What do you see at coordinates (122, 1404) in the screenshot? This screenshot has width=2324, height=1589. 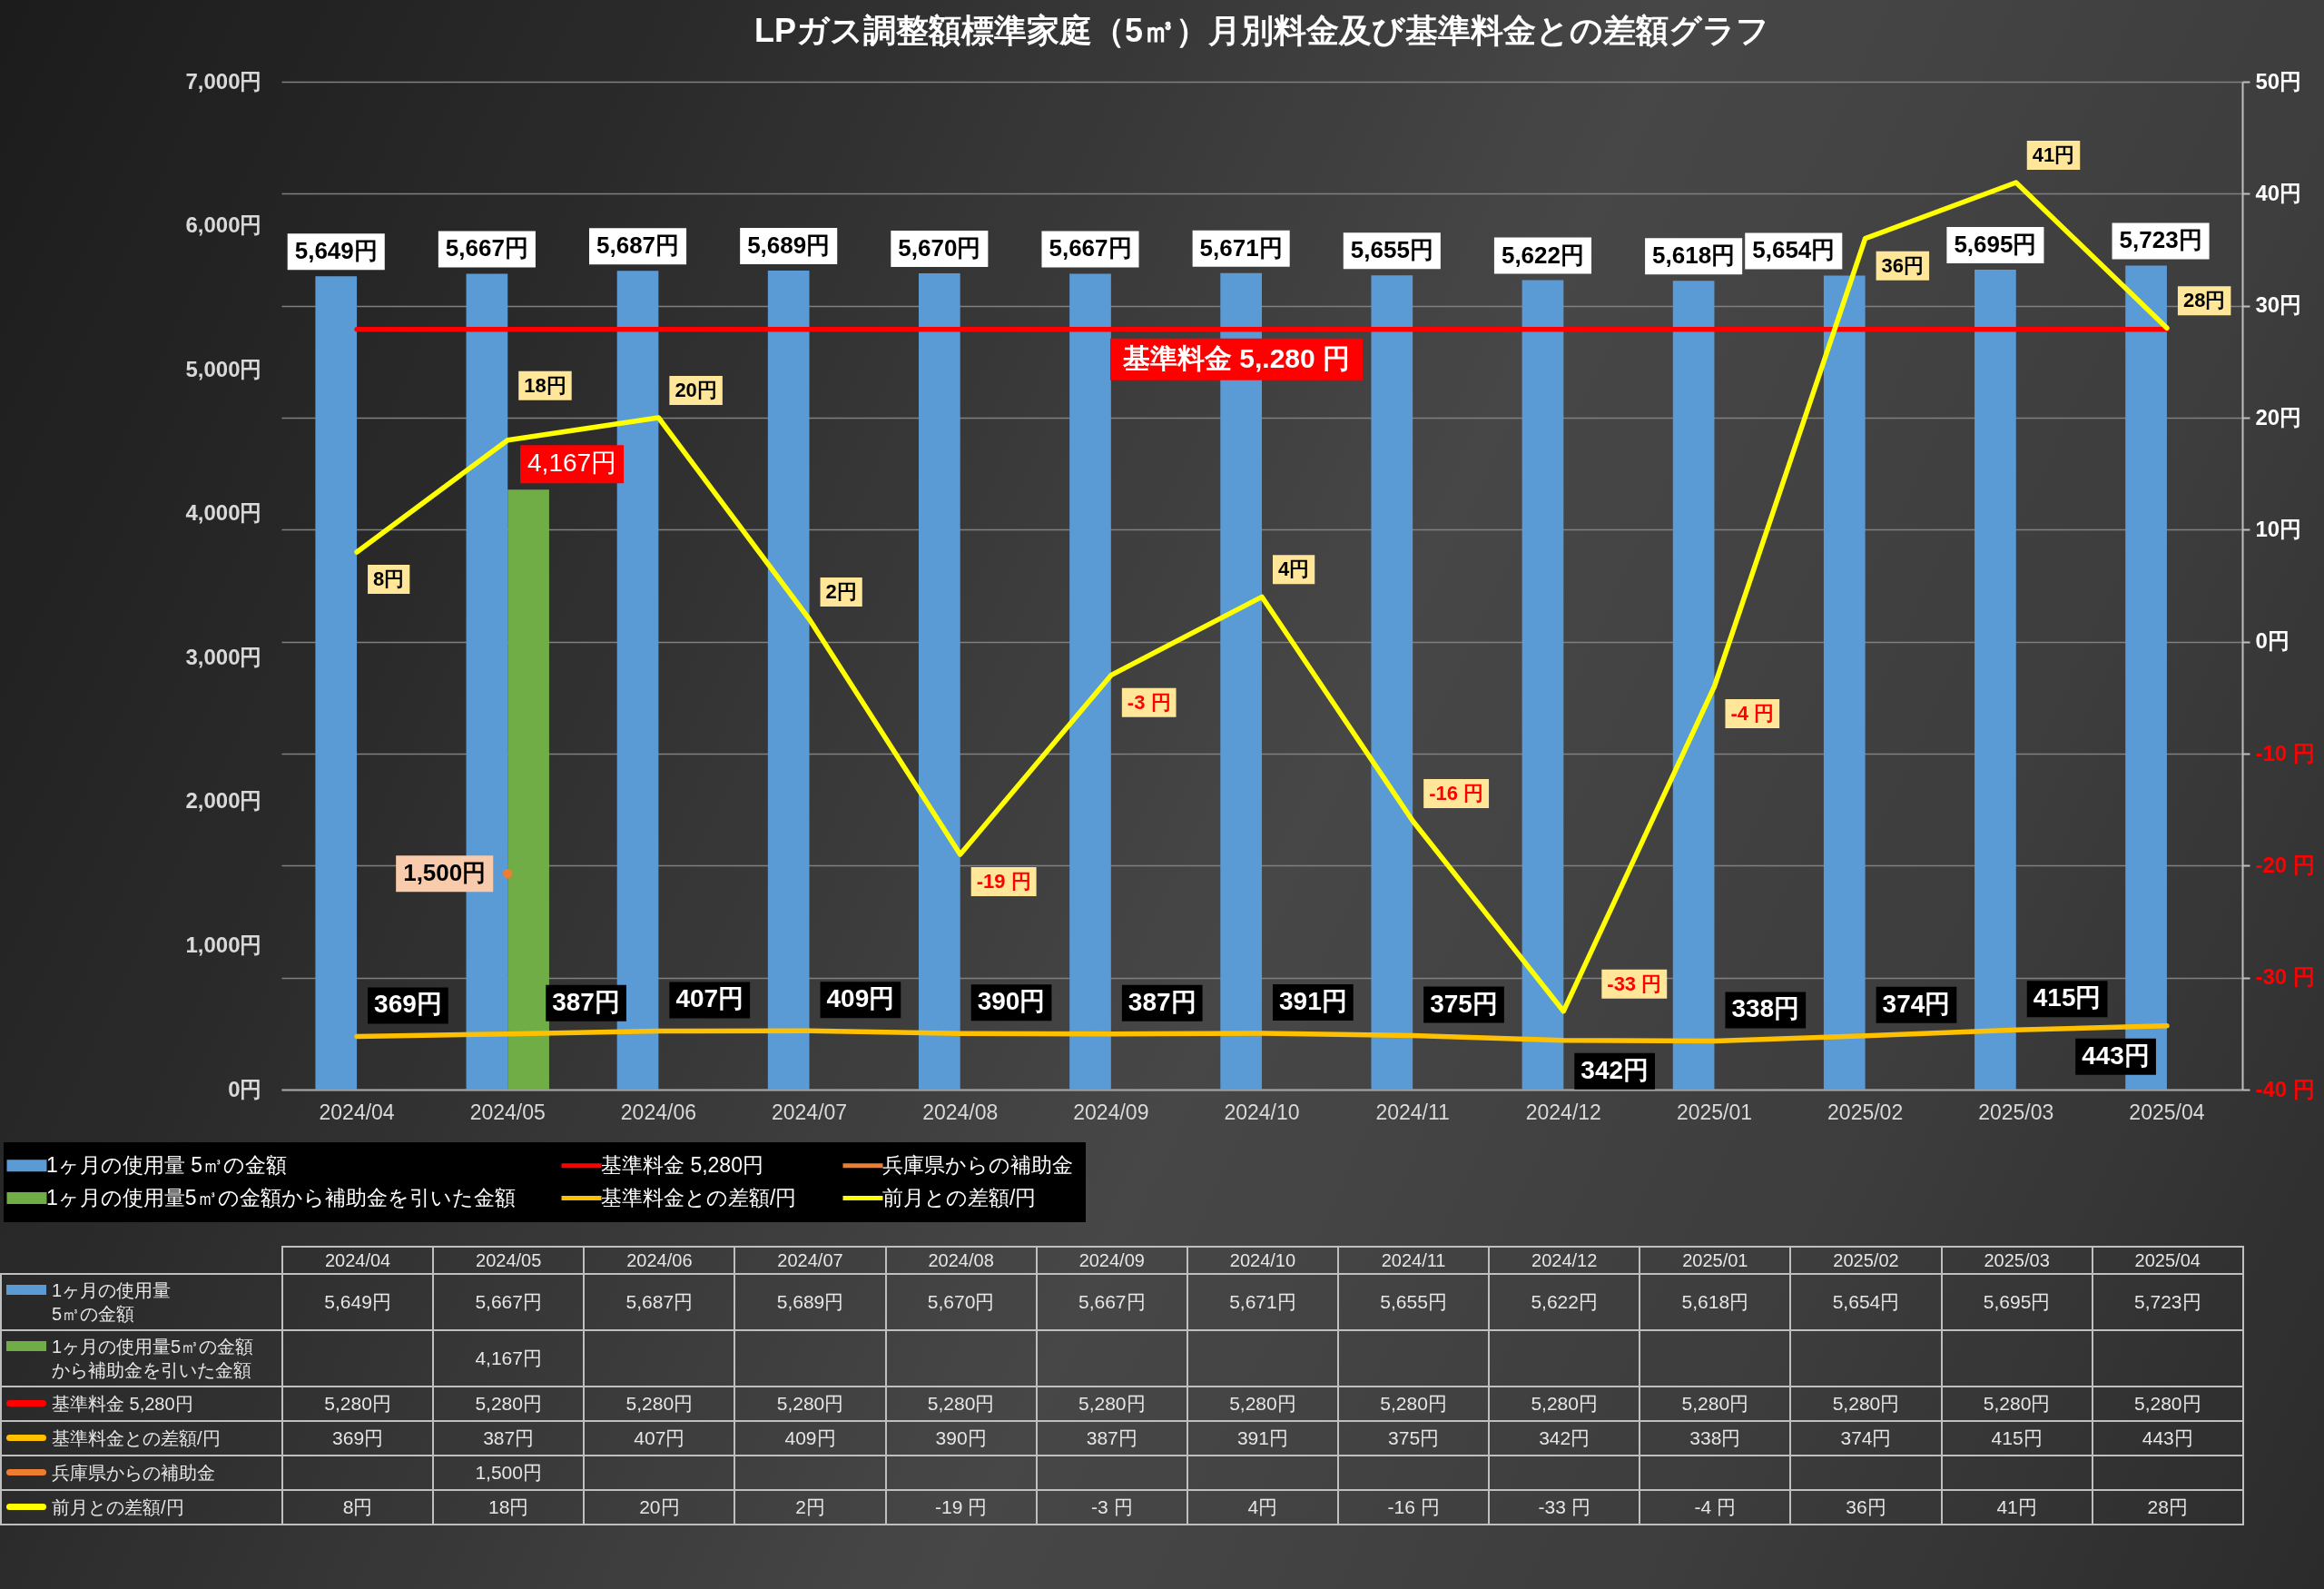 I see `text: 基準料金 5,280円` at bounding box center [122, 1404].